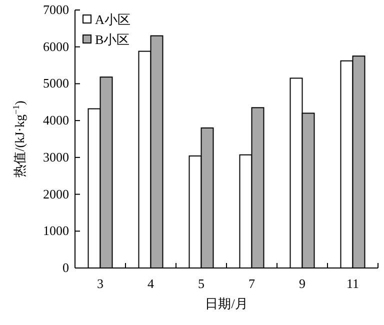 This screenshot has height=325, width=384. What do you see at coordinates (252, 283) in the screenshot?
I see `x-tick-label: 7` at bounding box center [252, 283].